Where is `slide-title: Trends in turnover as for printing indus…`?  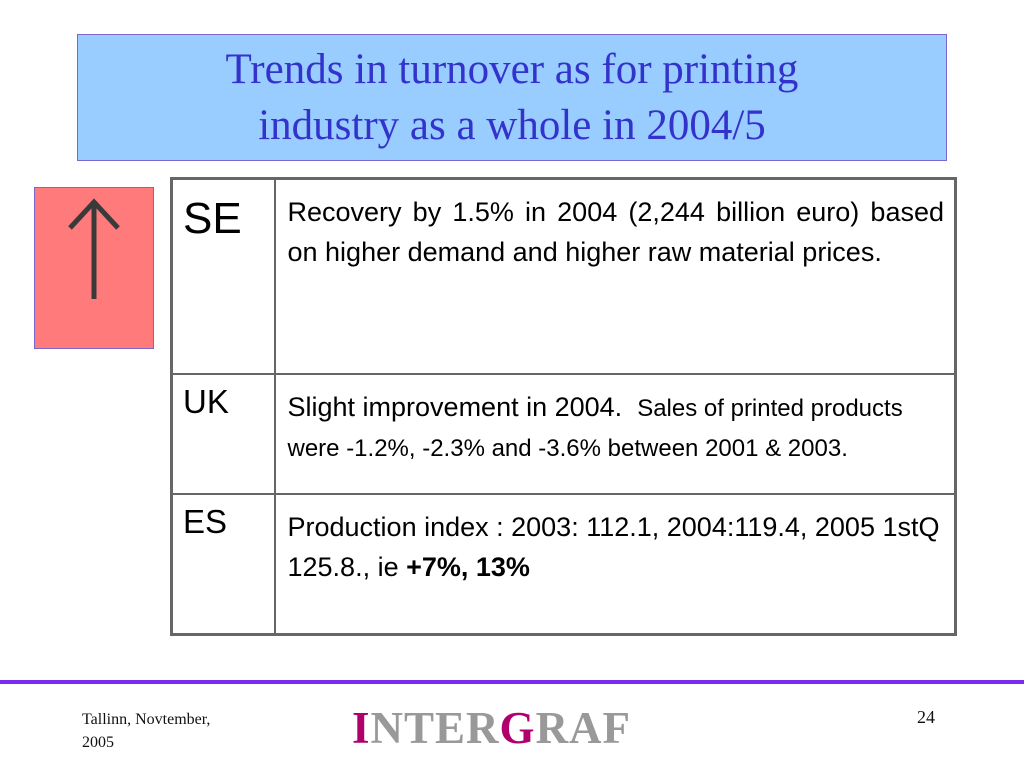 slide-title: Trends in turnover as for printing indus… is located at coordinates (512, 97).